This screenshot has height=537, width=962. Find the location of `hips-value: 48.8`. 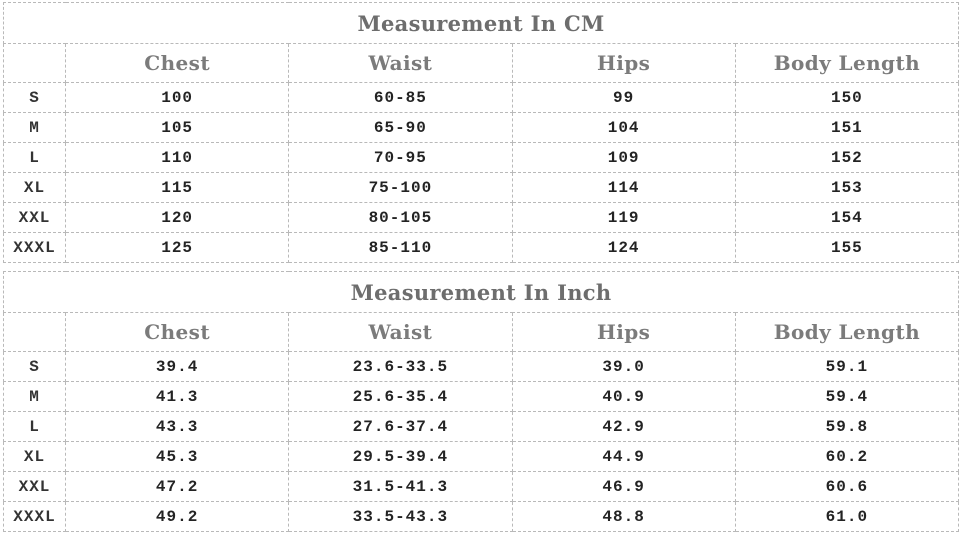

hips-value: 48.8 is located at coordinates (623, 516).